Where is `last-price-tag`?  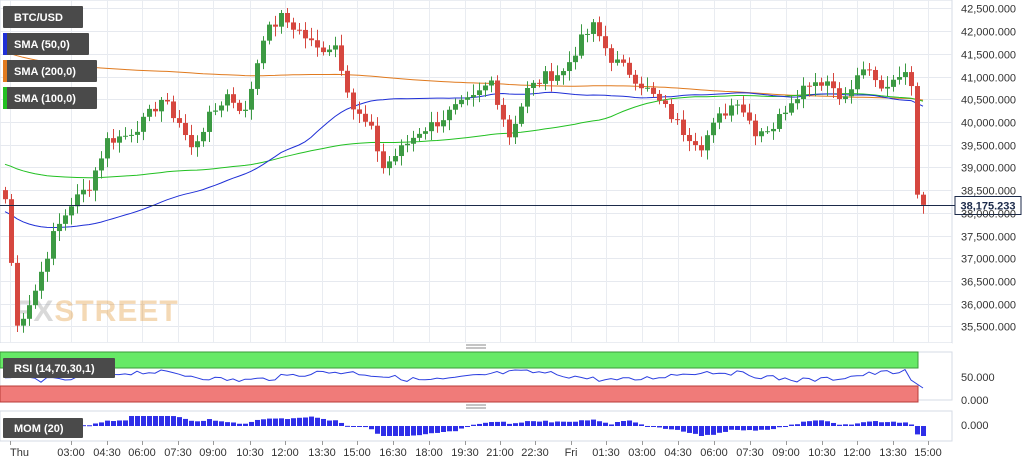
last-price-tag is located at coordinates (988, 205).